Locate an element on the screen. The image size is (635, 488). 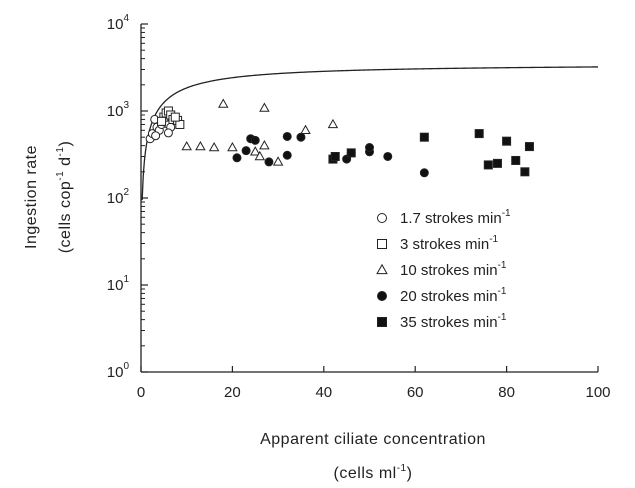
legend-label: 10 strokes min-1 is located at coordinates (453, 269).